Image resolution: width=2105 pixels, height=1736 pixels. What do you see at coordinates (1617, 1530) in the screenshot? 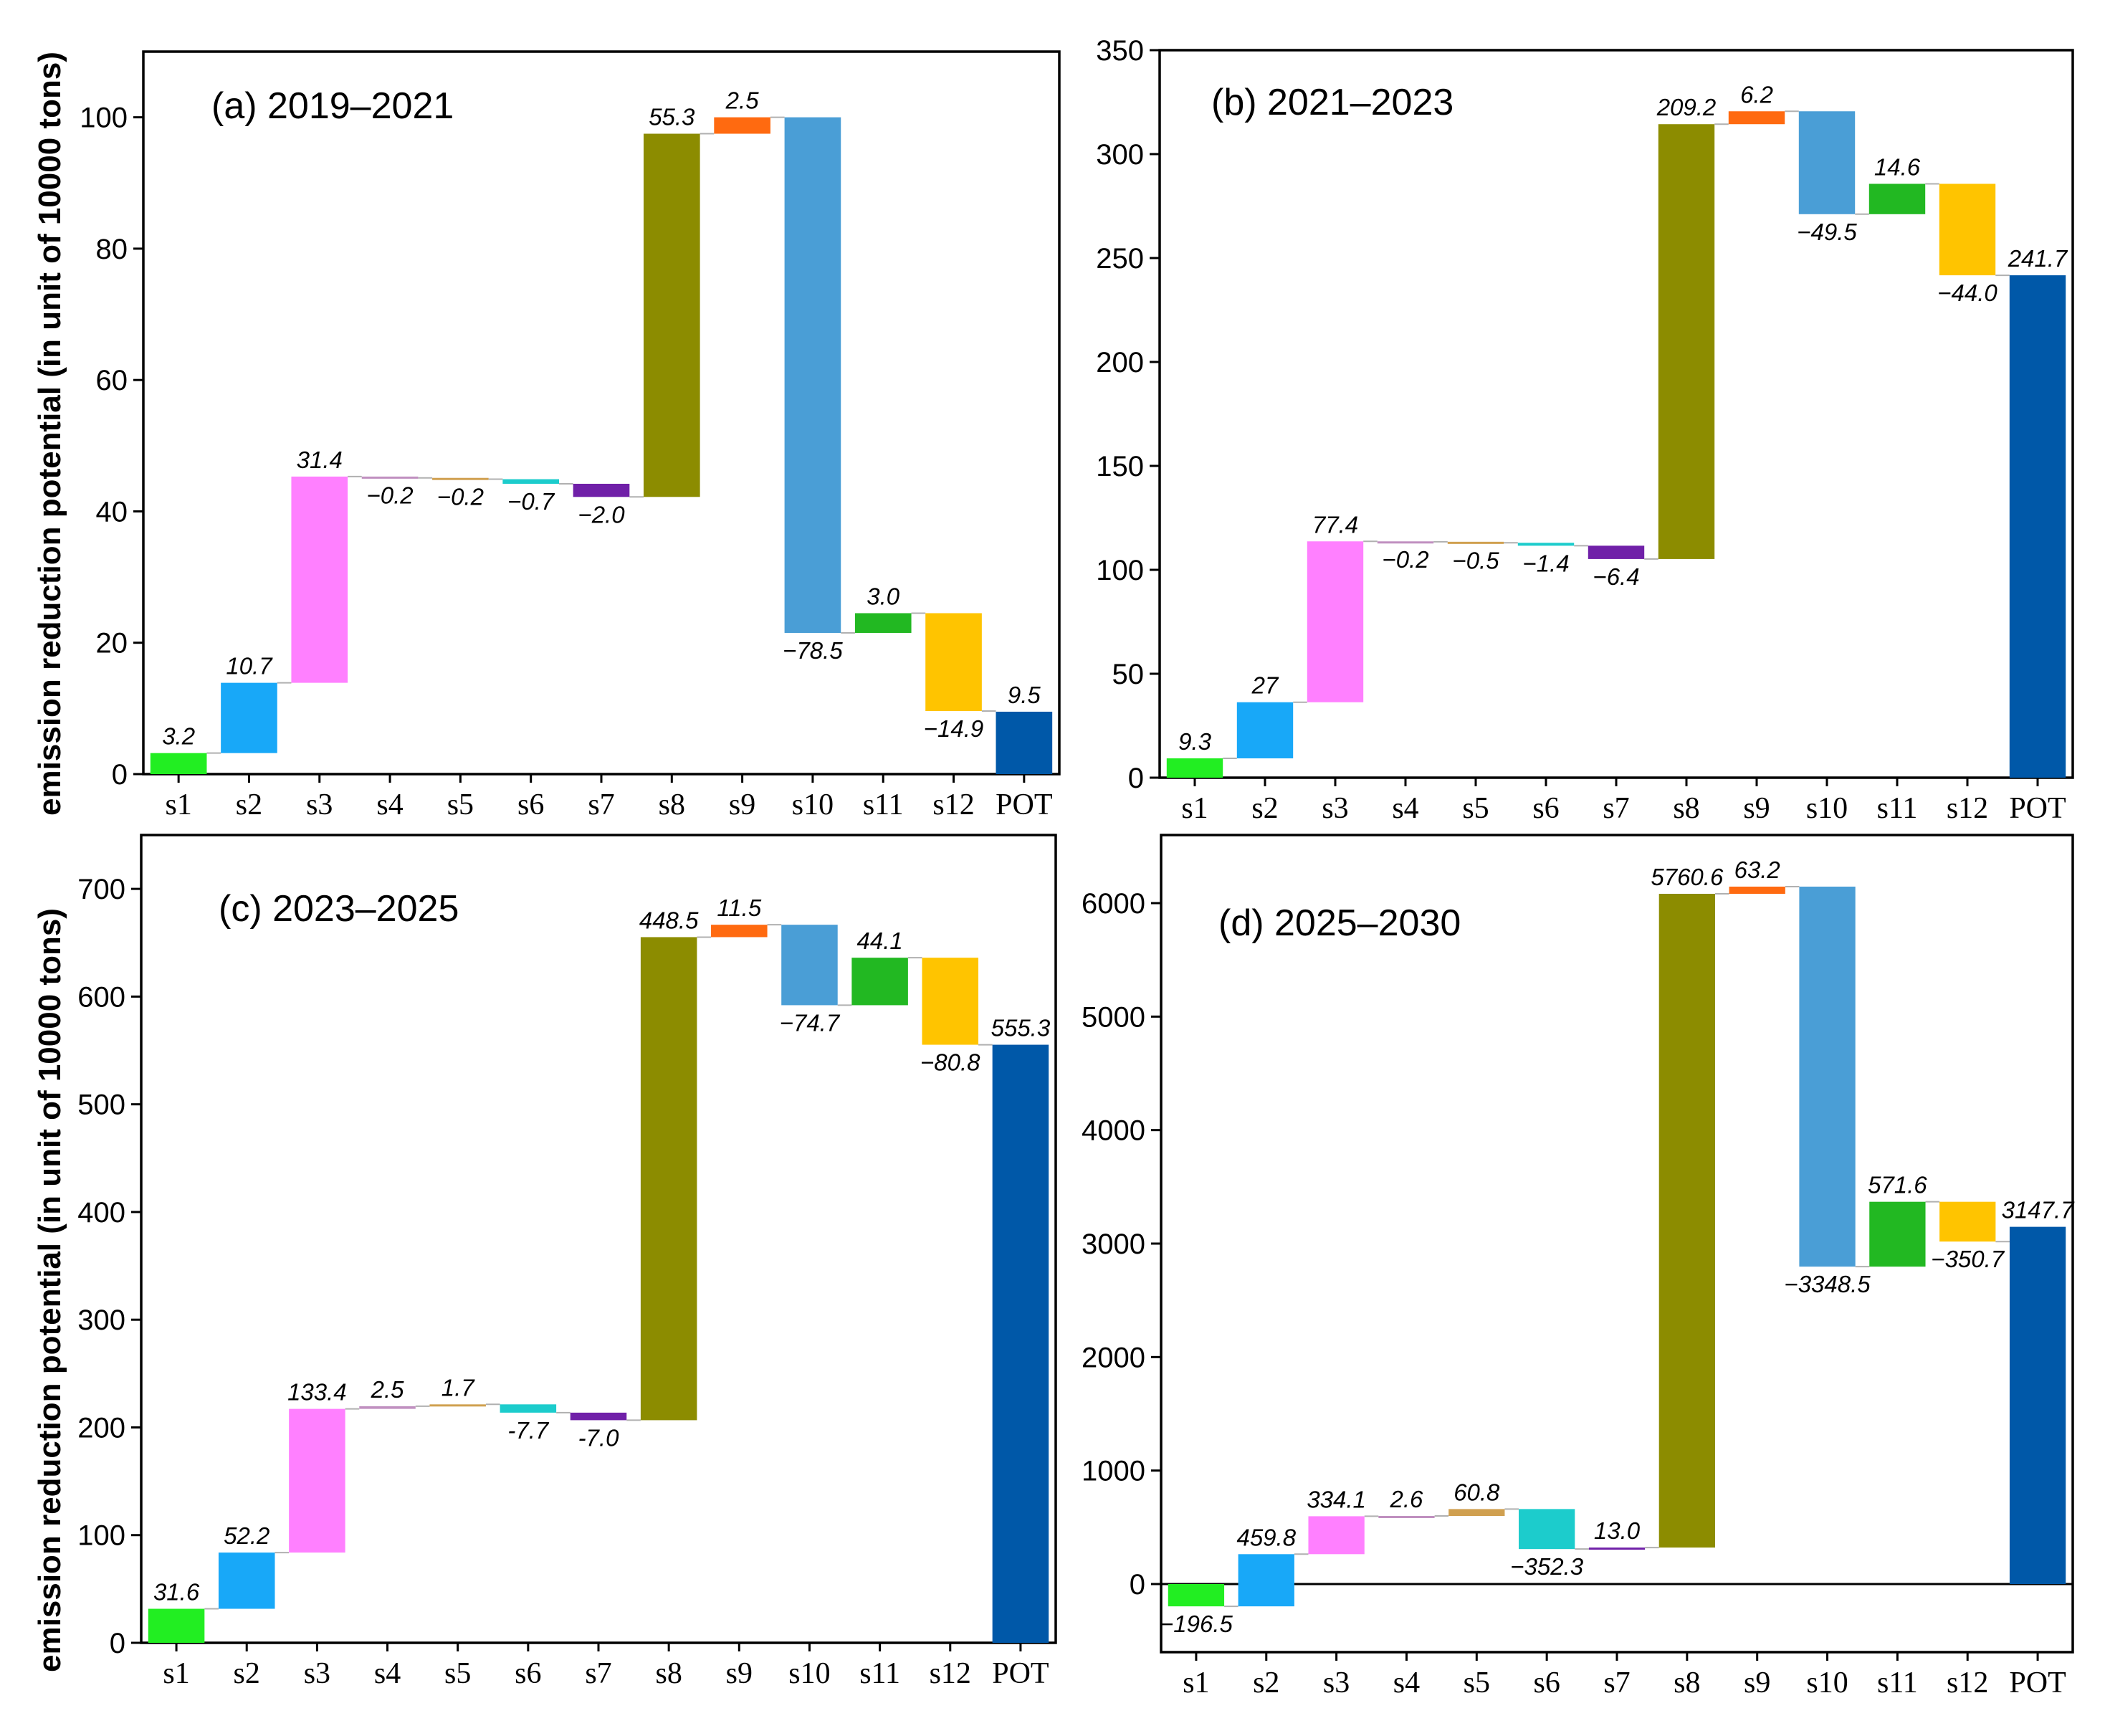
I see `value-label-s7: 13.0` at bounding box center [1617, 1530].